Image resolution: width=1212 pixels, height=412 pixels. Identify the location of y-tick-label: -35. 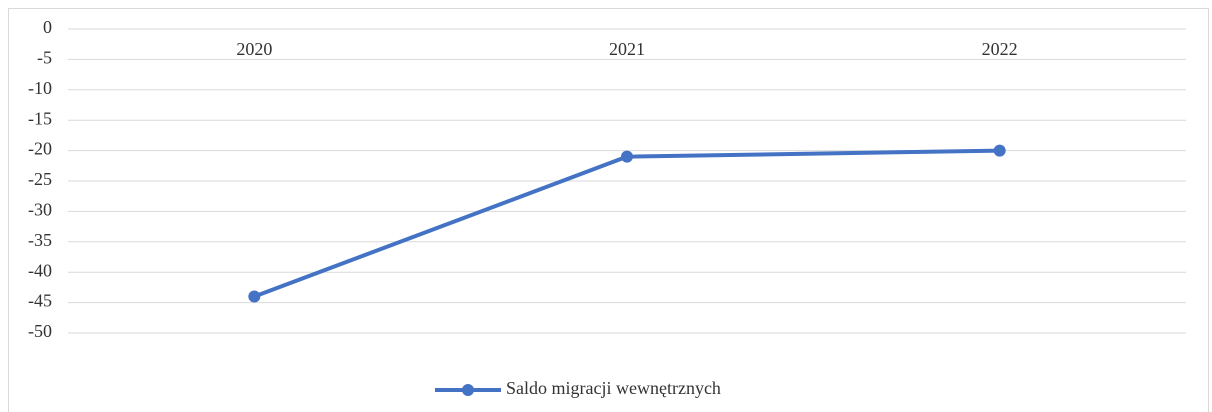
(40, 240).